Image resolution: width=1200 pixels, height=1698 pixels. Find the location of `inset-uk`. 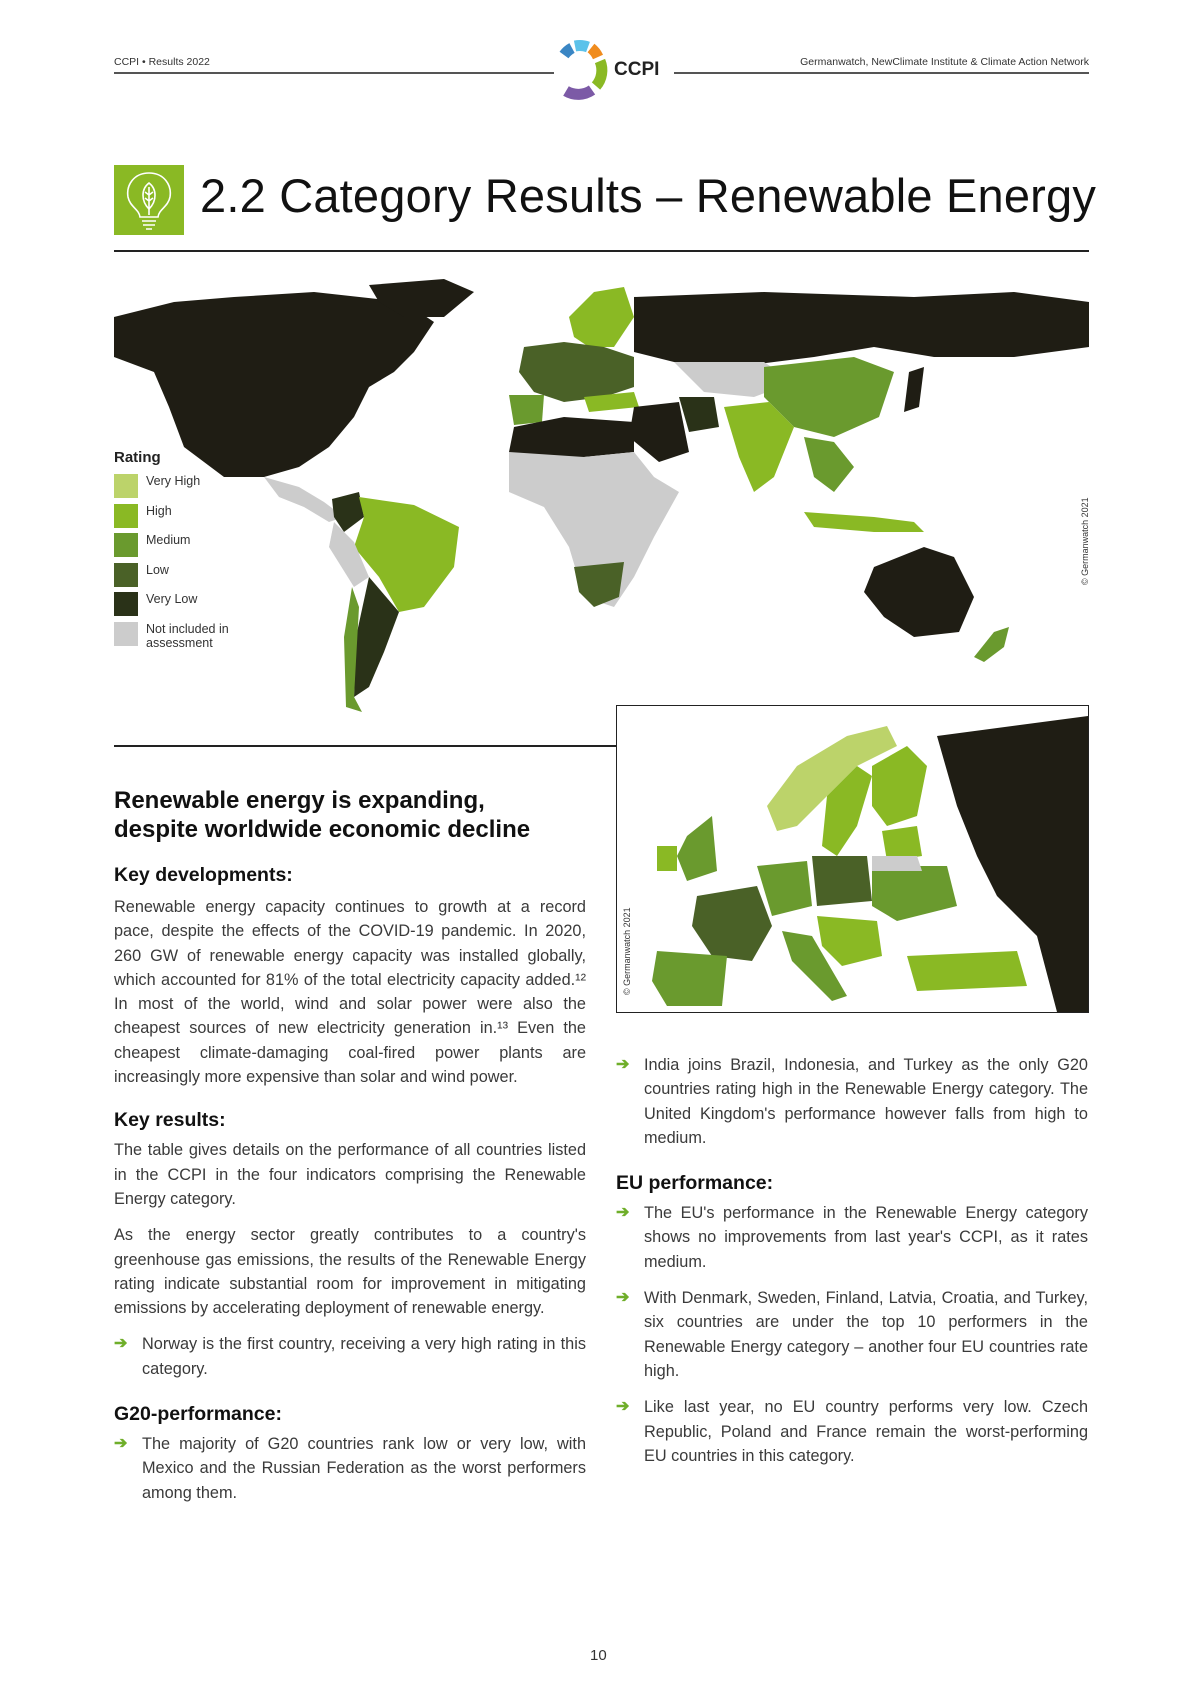

inset-uk is located at coordinates (697, 848).